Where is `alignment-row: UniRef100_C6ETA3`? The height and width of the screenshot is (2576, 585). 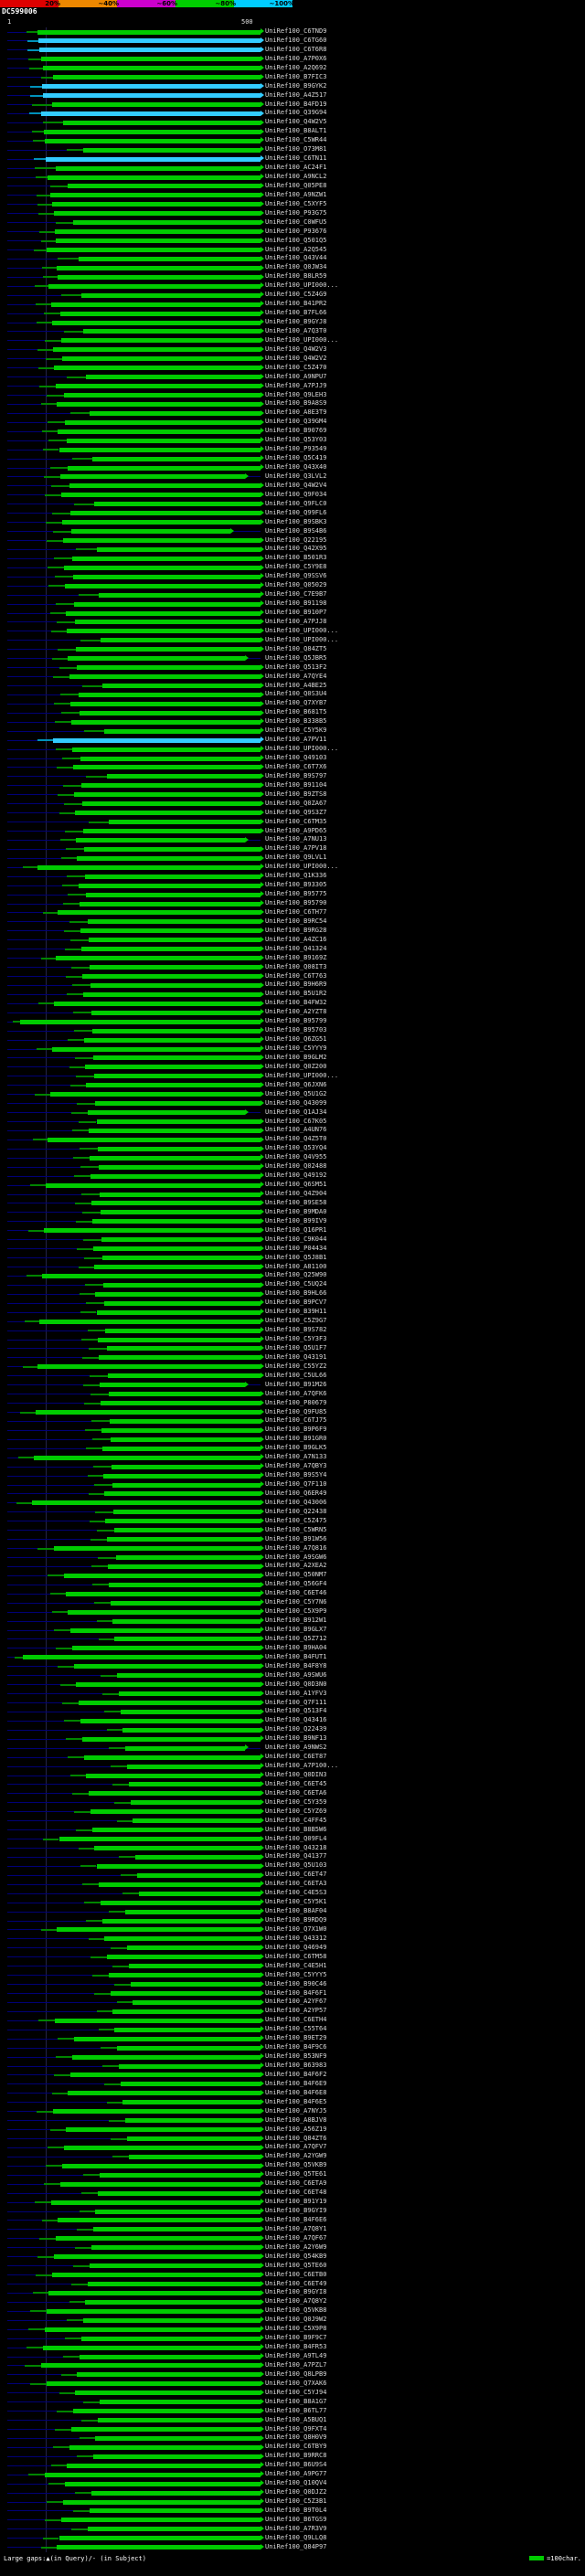 alignment-row: UniRef100_C6ETA3 is located at coordinates (293, 1884).